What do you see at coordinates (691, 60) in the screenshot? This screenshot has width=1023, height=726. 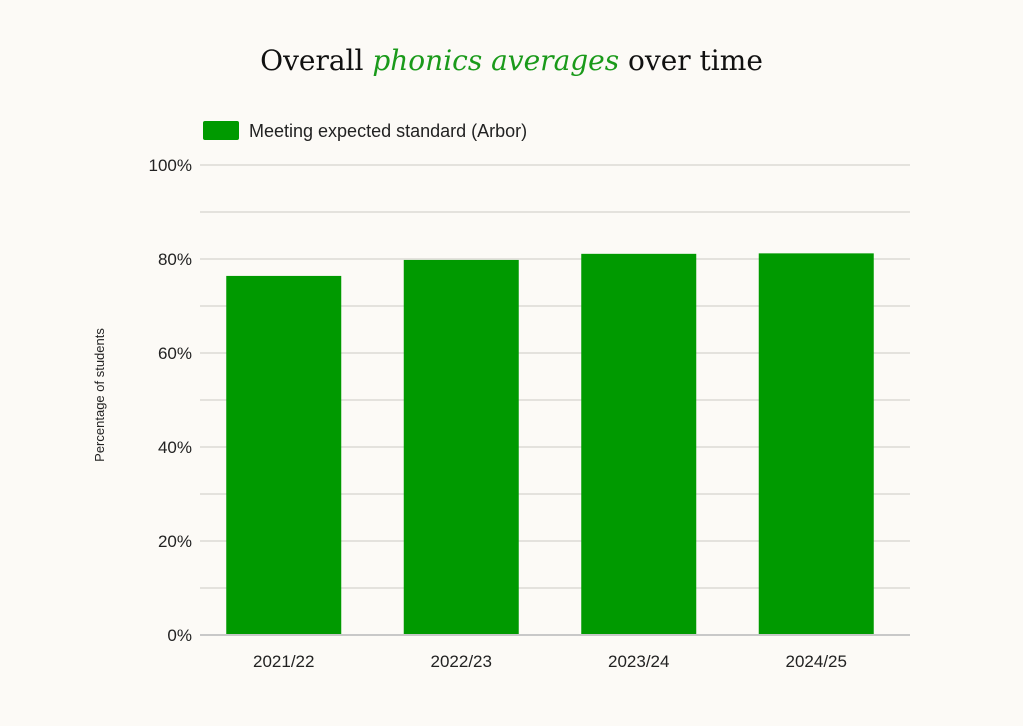 I see `title-suffix: over time` at bounding box center [691, 60].